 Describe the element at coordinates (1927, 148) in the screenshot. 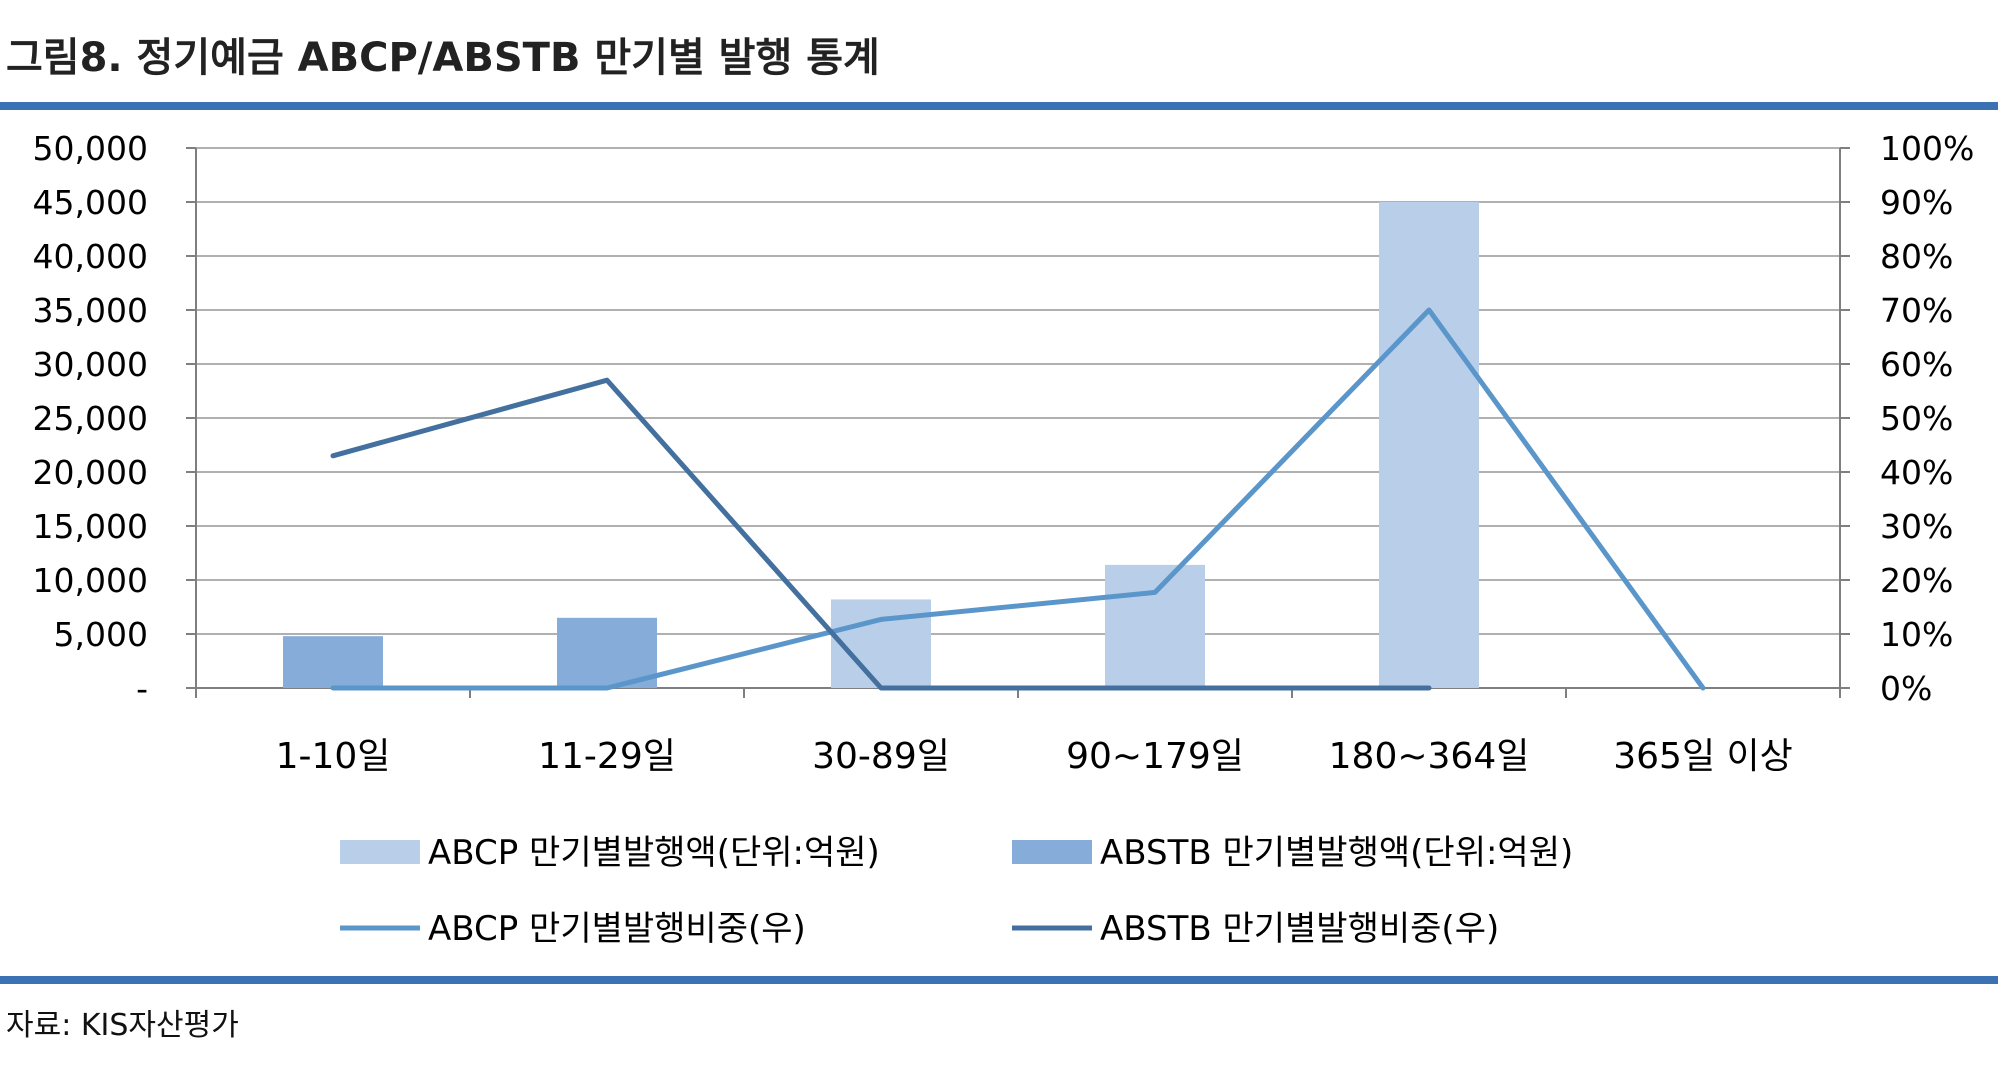

I see `y-right-tick-label: 100%` at that location.